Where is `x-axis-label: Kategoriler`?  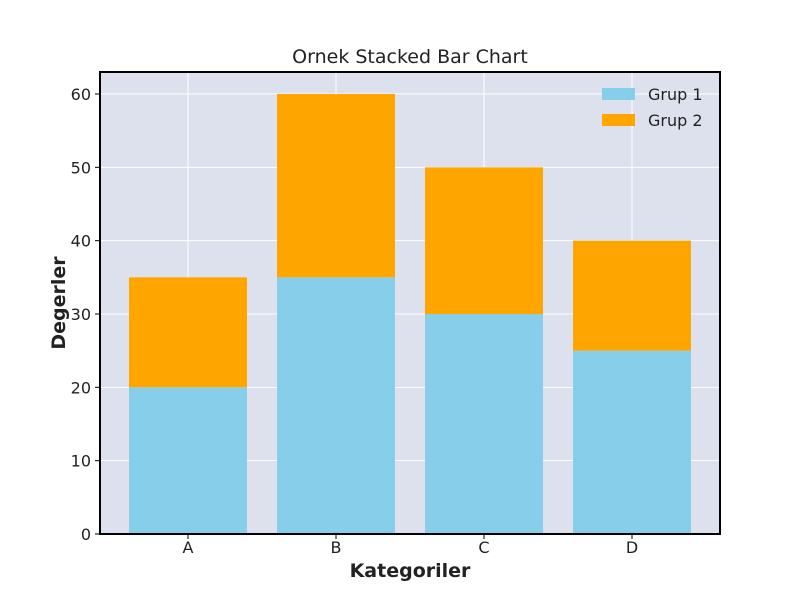
x-axis-label: Kategoriler is located at coordinates (410, 571).